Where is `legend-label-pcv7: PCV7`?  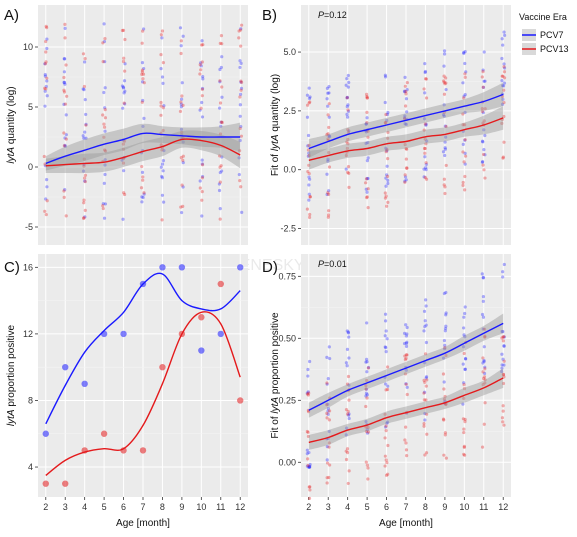 legend-label-pcv7: PCV7 is located at coordinates (552, 35).